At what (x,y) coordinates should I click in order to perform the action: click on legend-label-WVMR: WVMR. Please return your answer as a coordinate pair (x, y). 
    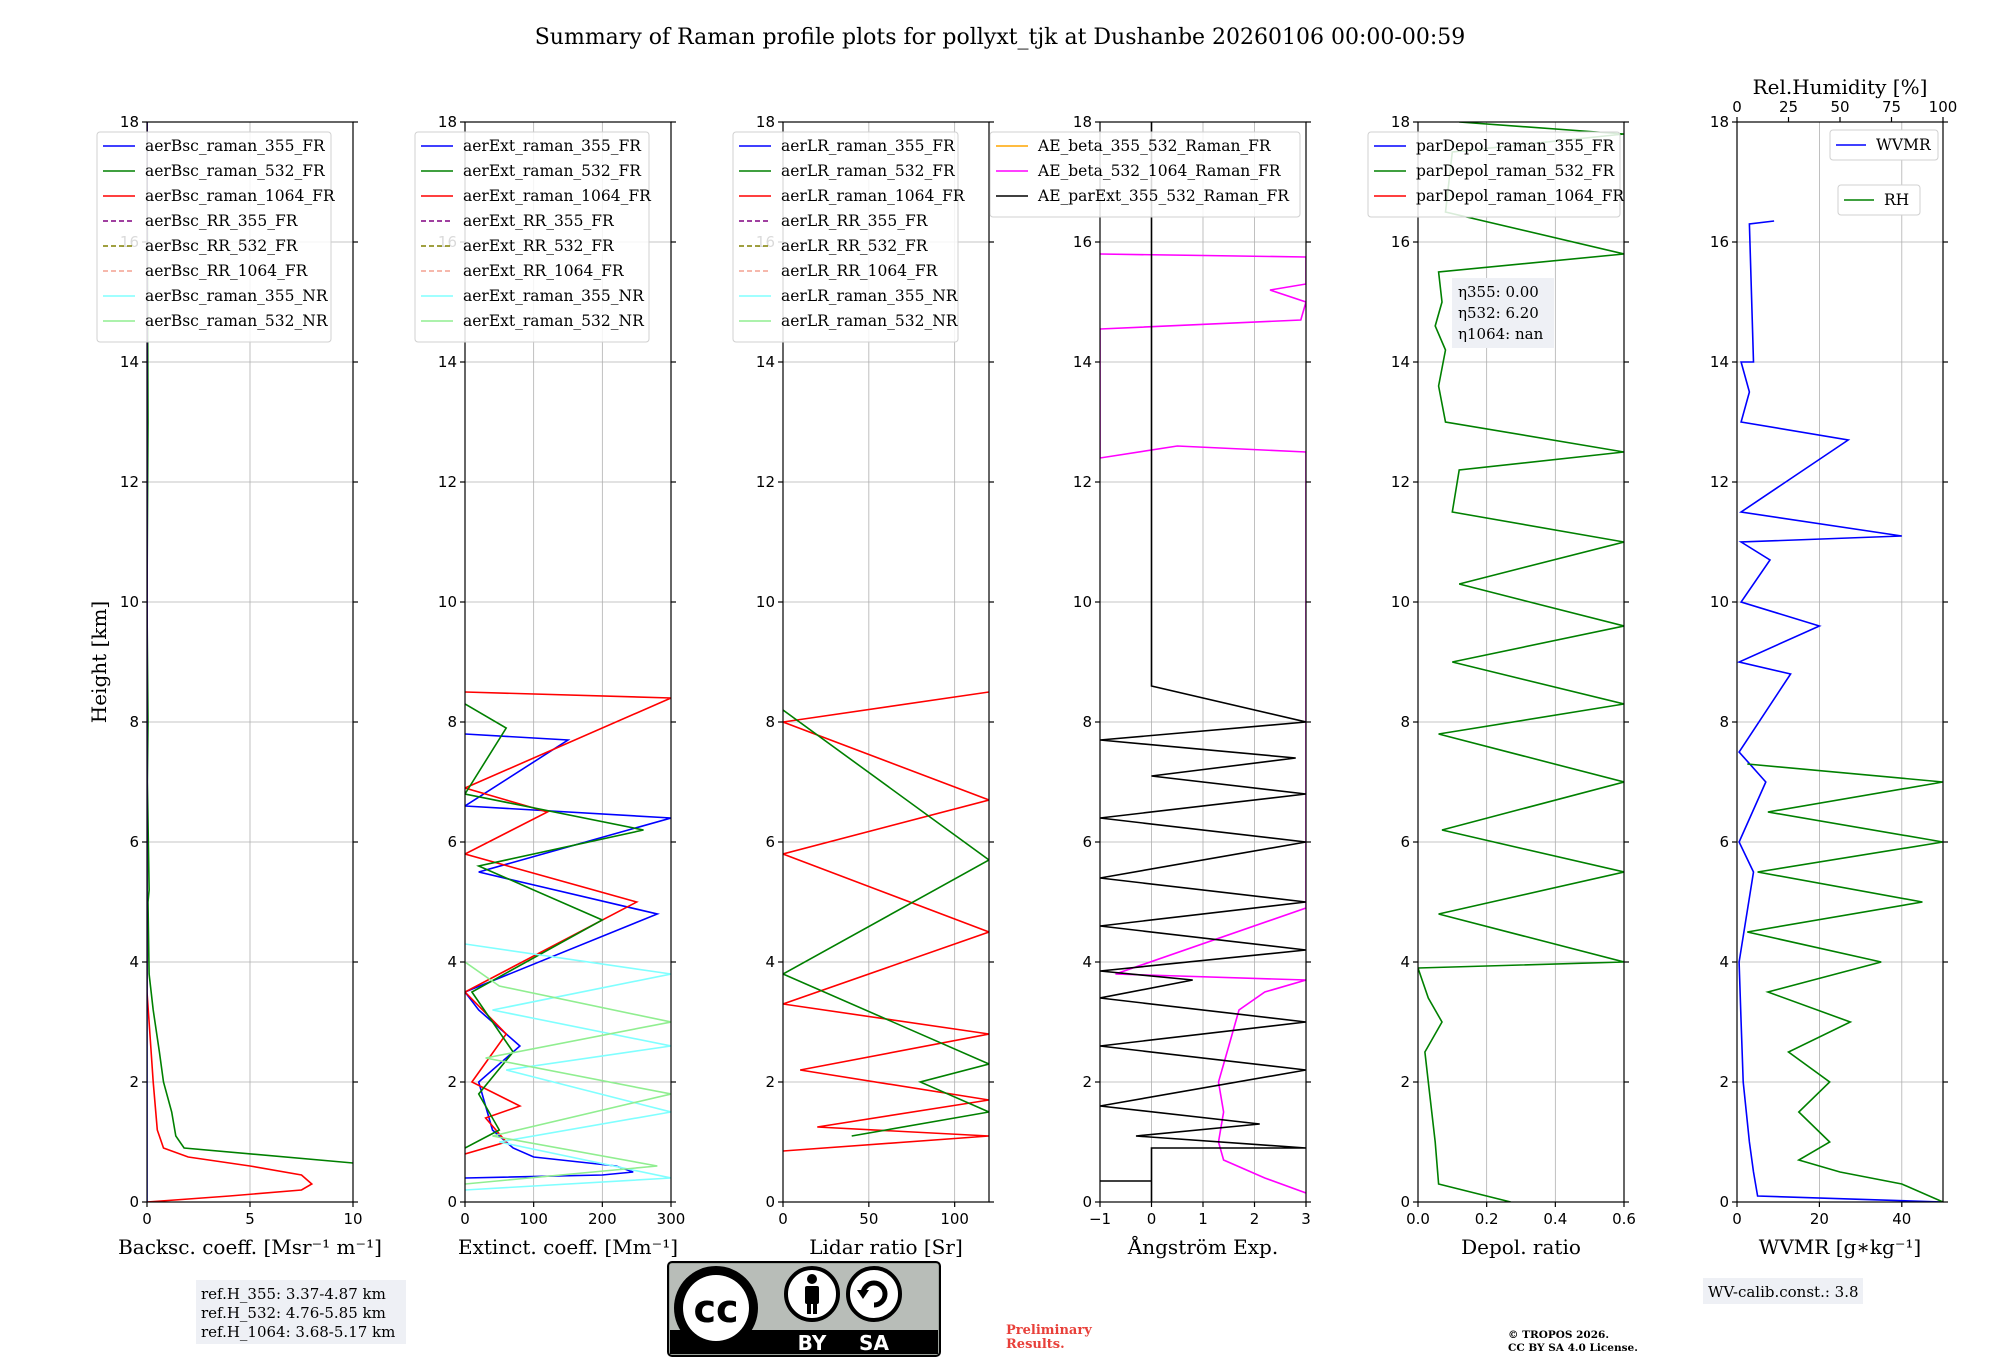
    Looking at the image, I should click on (1904, 145).